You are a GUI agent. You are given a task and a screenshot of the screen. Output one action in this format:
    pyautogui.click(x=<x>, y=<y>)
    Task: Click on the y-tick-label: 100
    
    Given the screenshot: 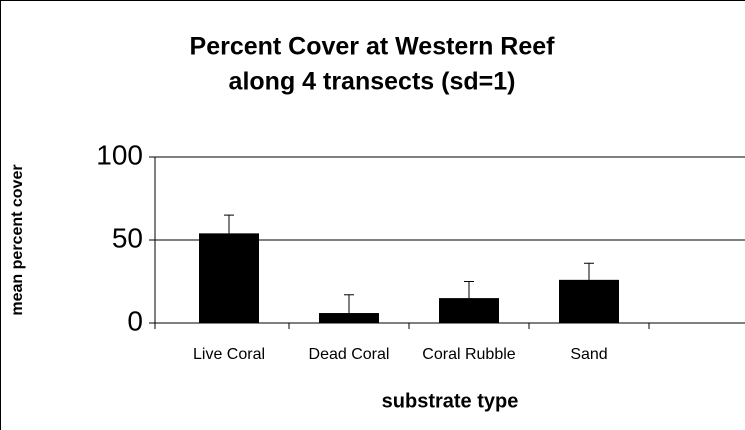 What is the action you would take?
    pyautogui.click(x=119, y=154)
    